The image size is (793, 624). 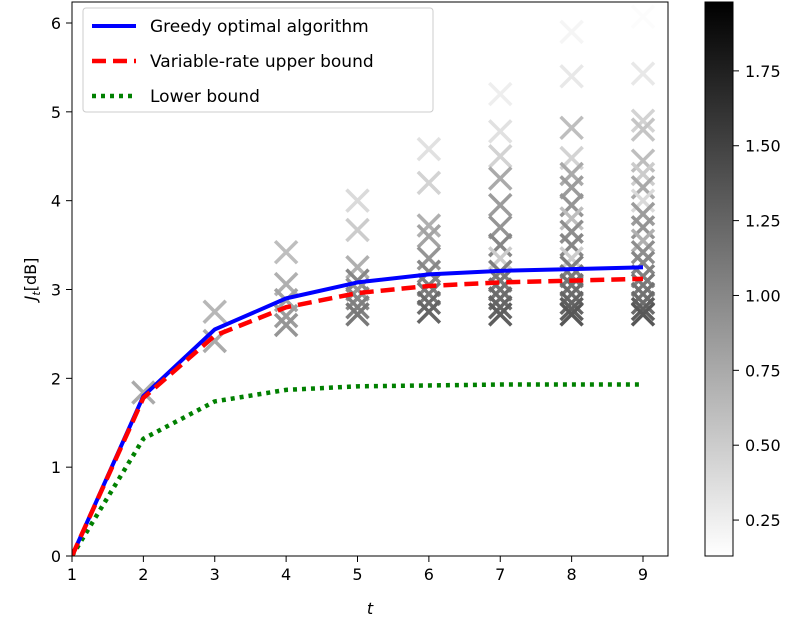 I want to click on y-tick-label: 6, so click(x=56, y=23).